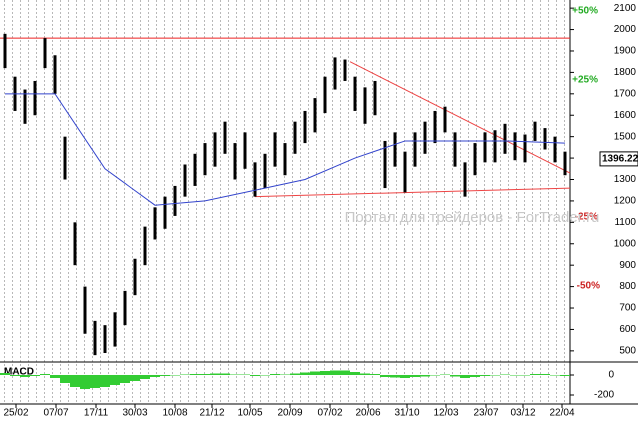 The image size is (638, 422). I want to click on x-tick-label: 30/03, so click(134, 413).